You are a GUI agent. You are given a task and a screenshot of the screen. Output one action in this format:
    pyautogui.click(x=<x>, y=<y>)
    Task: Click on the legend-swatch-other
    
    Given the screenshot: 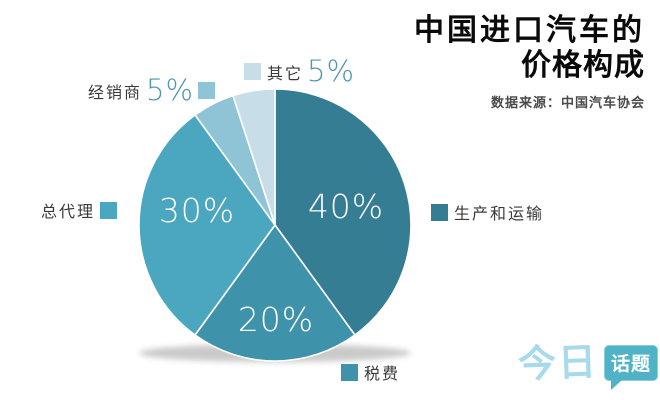 What is the action you would take?
    pyautogui.click(x=252, y=71)
    